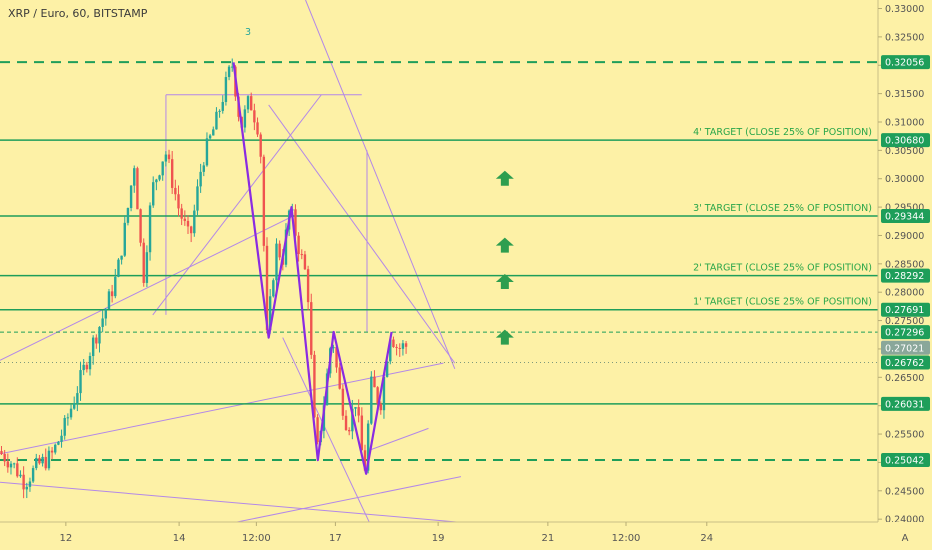  I want to click on auto-scale-button: A, so click(905, 538).